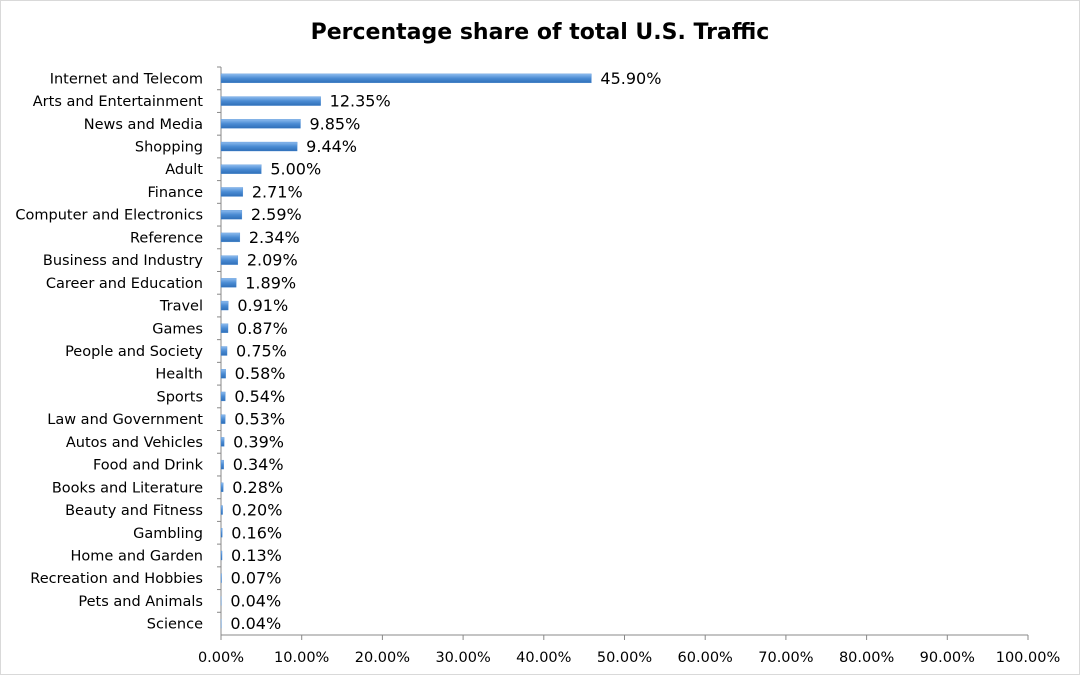  What do you see at coordinates (257, 510) in the screenshot?
I see `value-label: 0.20%` at bounding box center [257, 510].